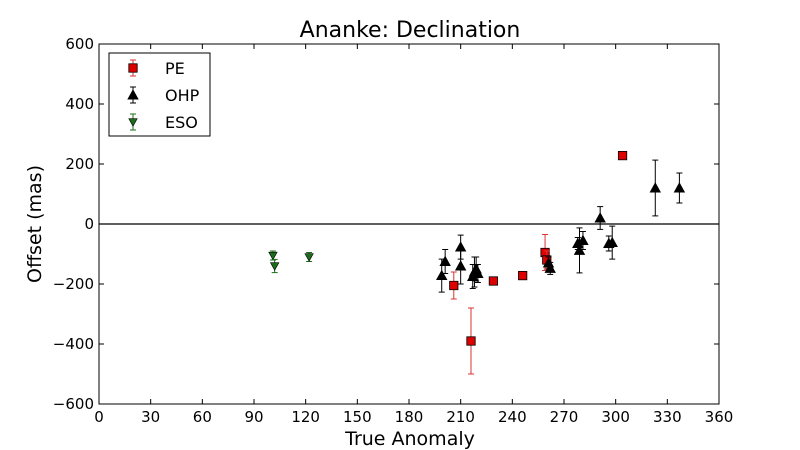  Describe the element at coordinates (181, 122) in the screenshot. I see `legend-label-eso: ESO` at that location.